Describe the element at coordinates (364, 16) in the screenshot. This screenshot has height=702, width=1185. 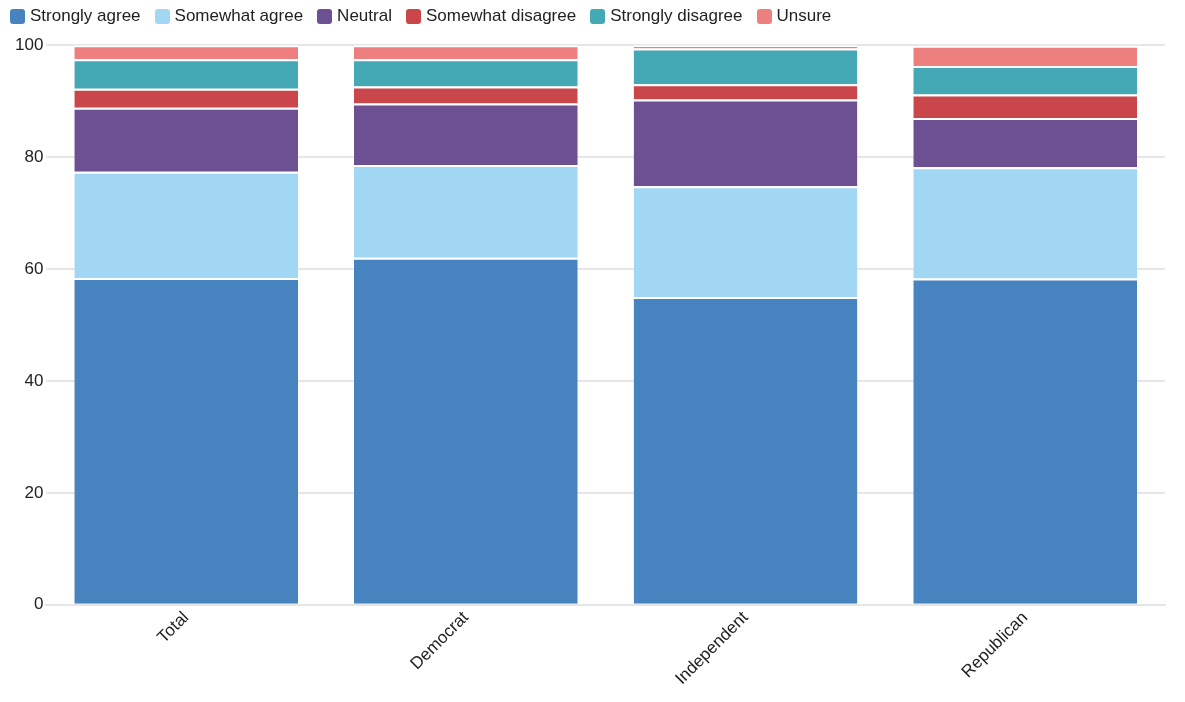
I see `legend-label: Neutral` at that location.